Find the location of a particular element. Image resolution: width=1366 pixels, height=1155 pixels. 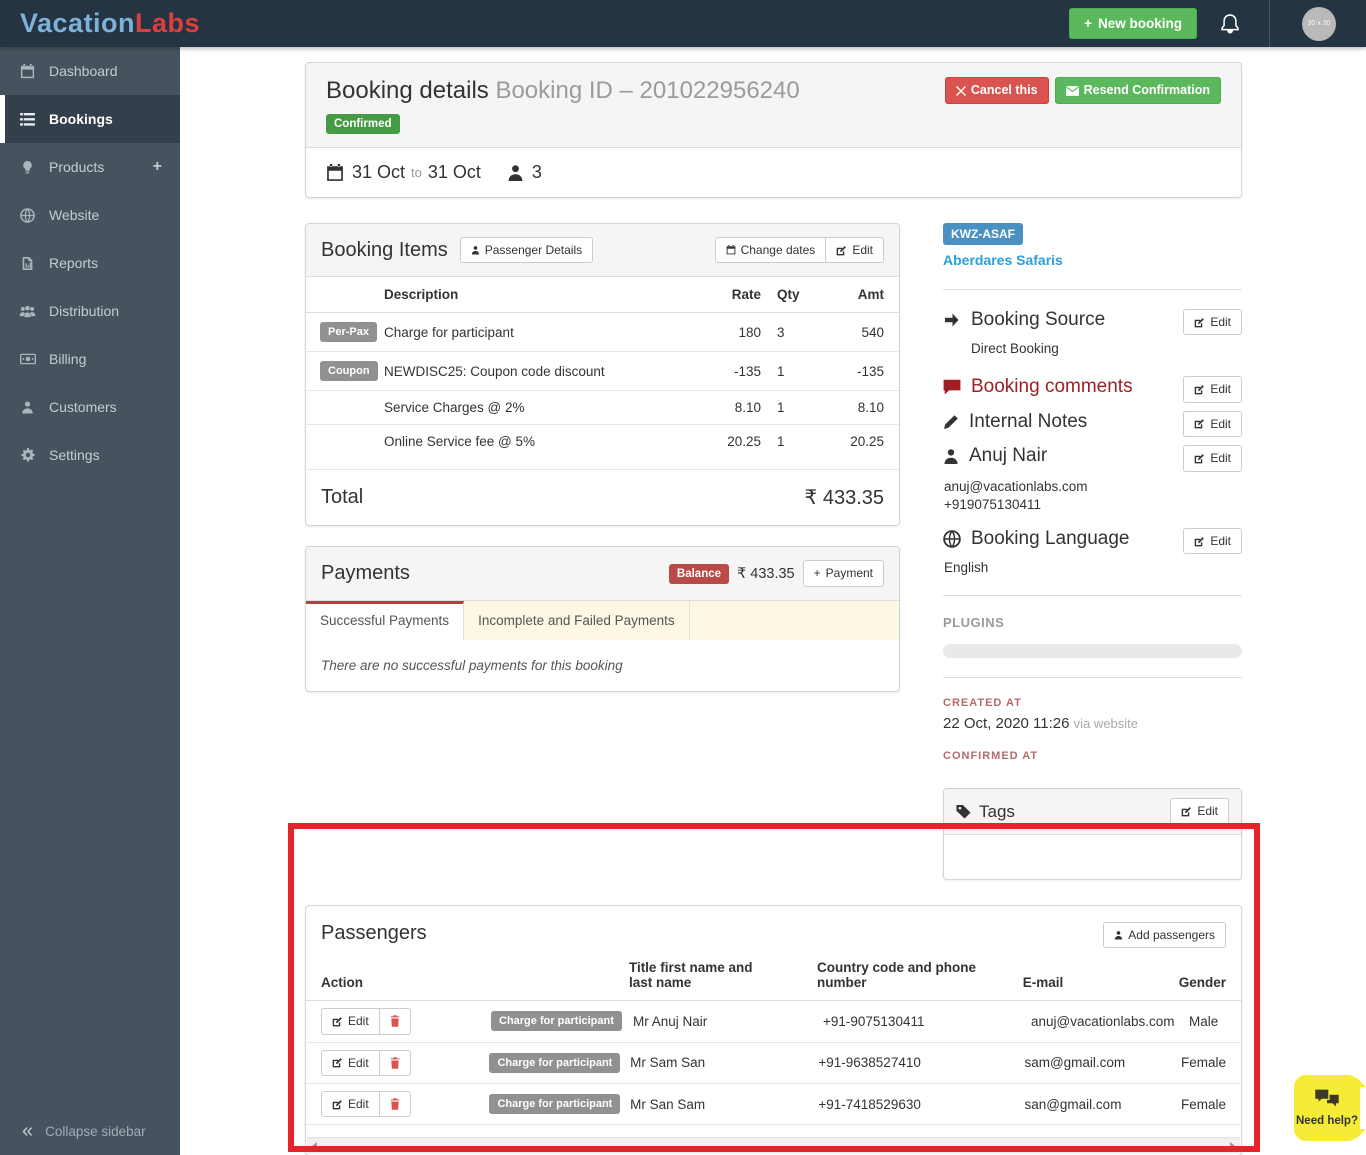

cancel-booking-button: Cancel this is located at coordinates (996, 90).